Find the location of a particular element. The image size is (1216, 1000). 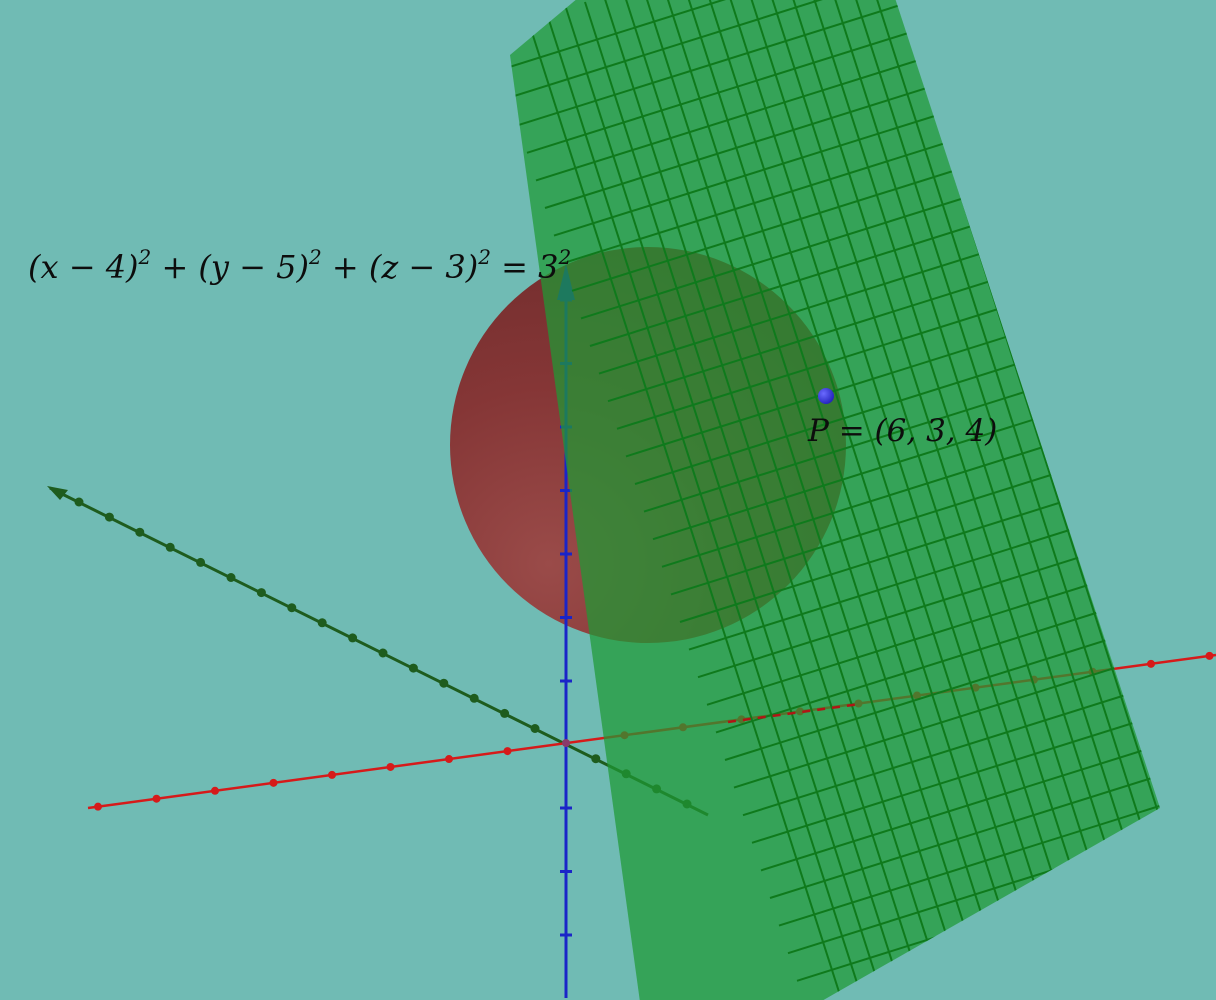

point-p-label: P = (6, 3, 4) is located at coordinates (902, 431).